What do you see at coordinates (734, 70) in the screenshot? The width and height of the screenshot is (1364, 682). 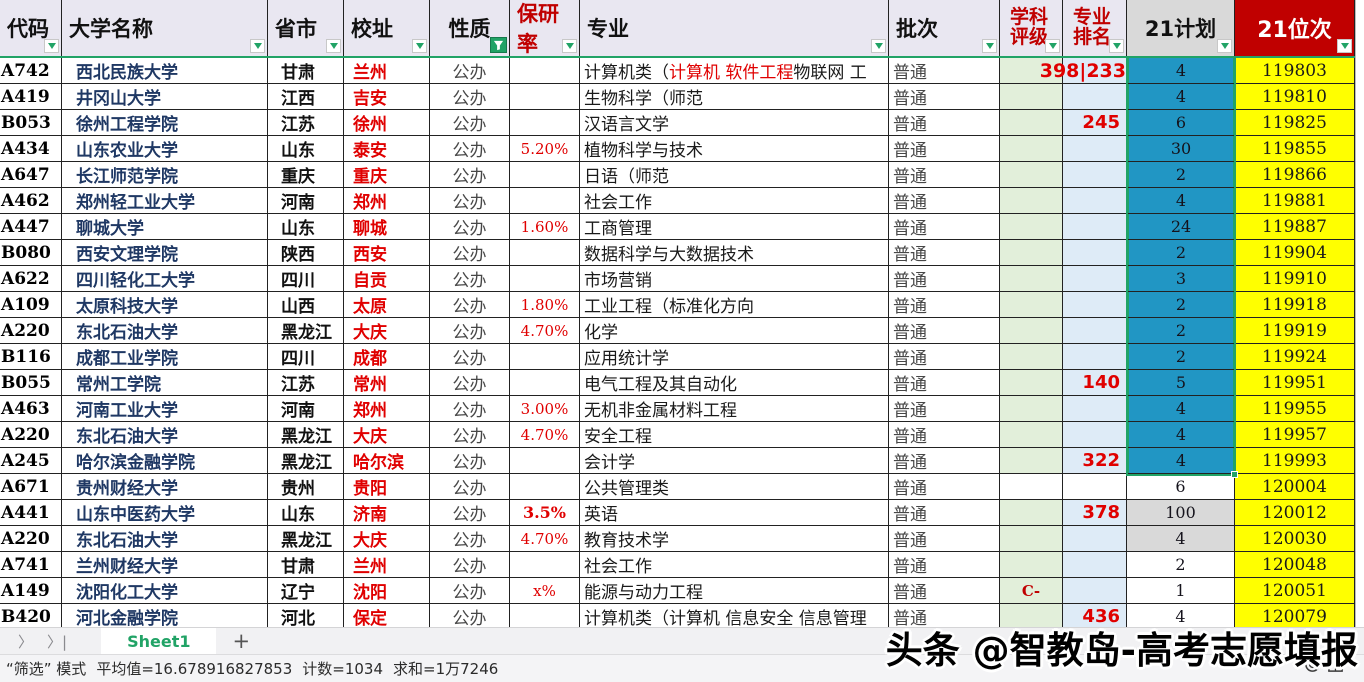 I see `cell-major: 计算机类（ 计算机 软件工程 物联网 工` at bounding box center [734, 70].